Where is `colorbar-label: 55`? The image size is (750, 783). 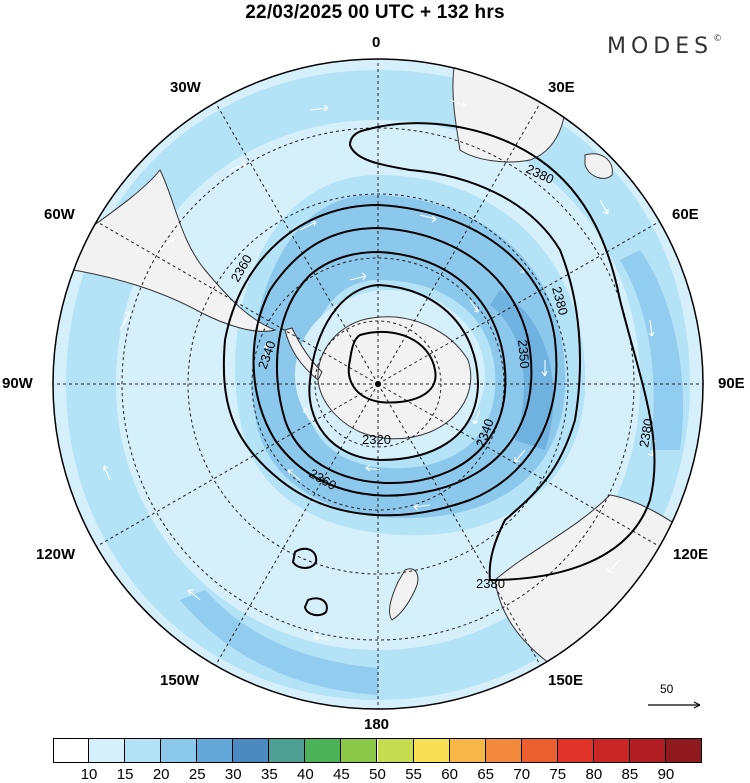
colorbar-label: 55 is located at coordinates (413, 774).